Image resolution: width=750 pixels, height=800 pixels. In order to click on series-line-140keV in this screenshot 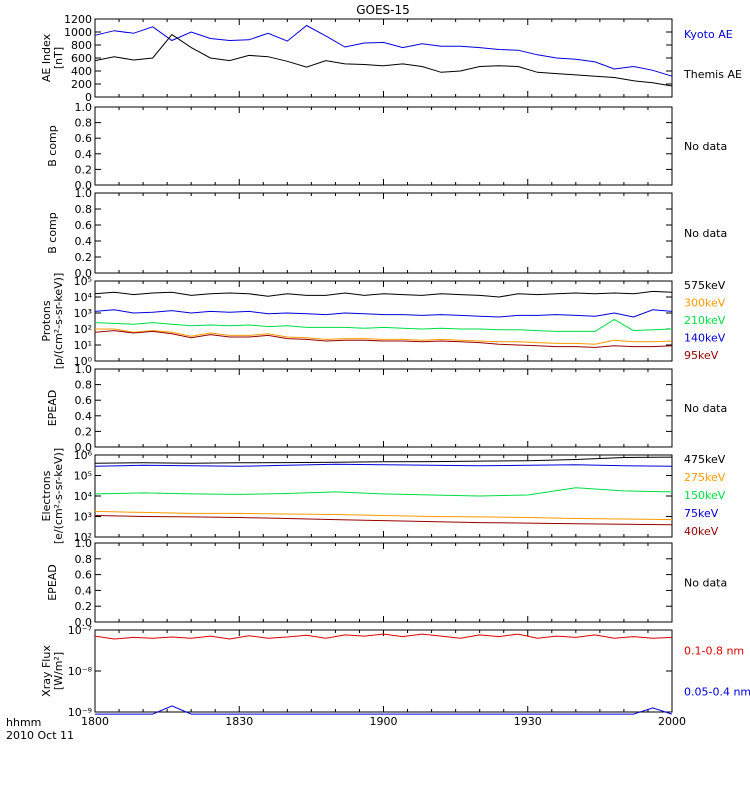, I will do `click(383, 313)`.